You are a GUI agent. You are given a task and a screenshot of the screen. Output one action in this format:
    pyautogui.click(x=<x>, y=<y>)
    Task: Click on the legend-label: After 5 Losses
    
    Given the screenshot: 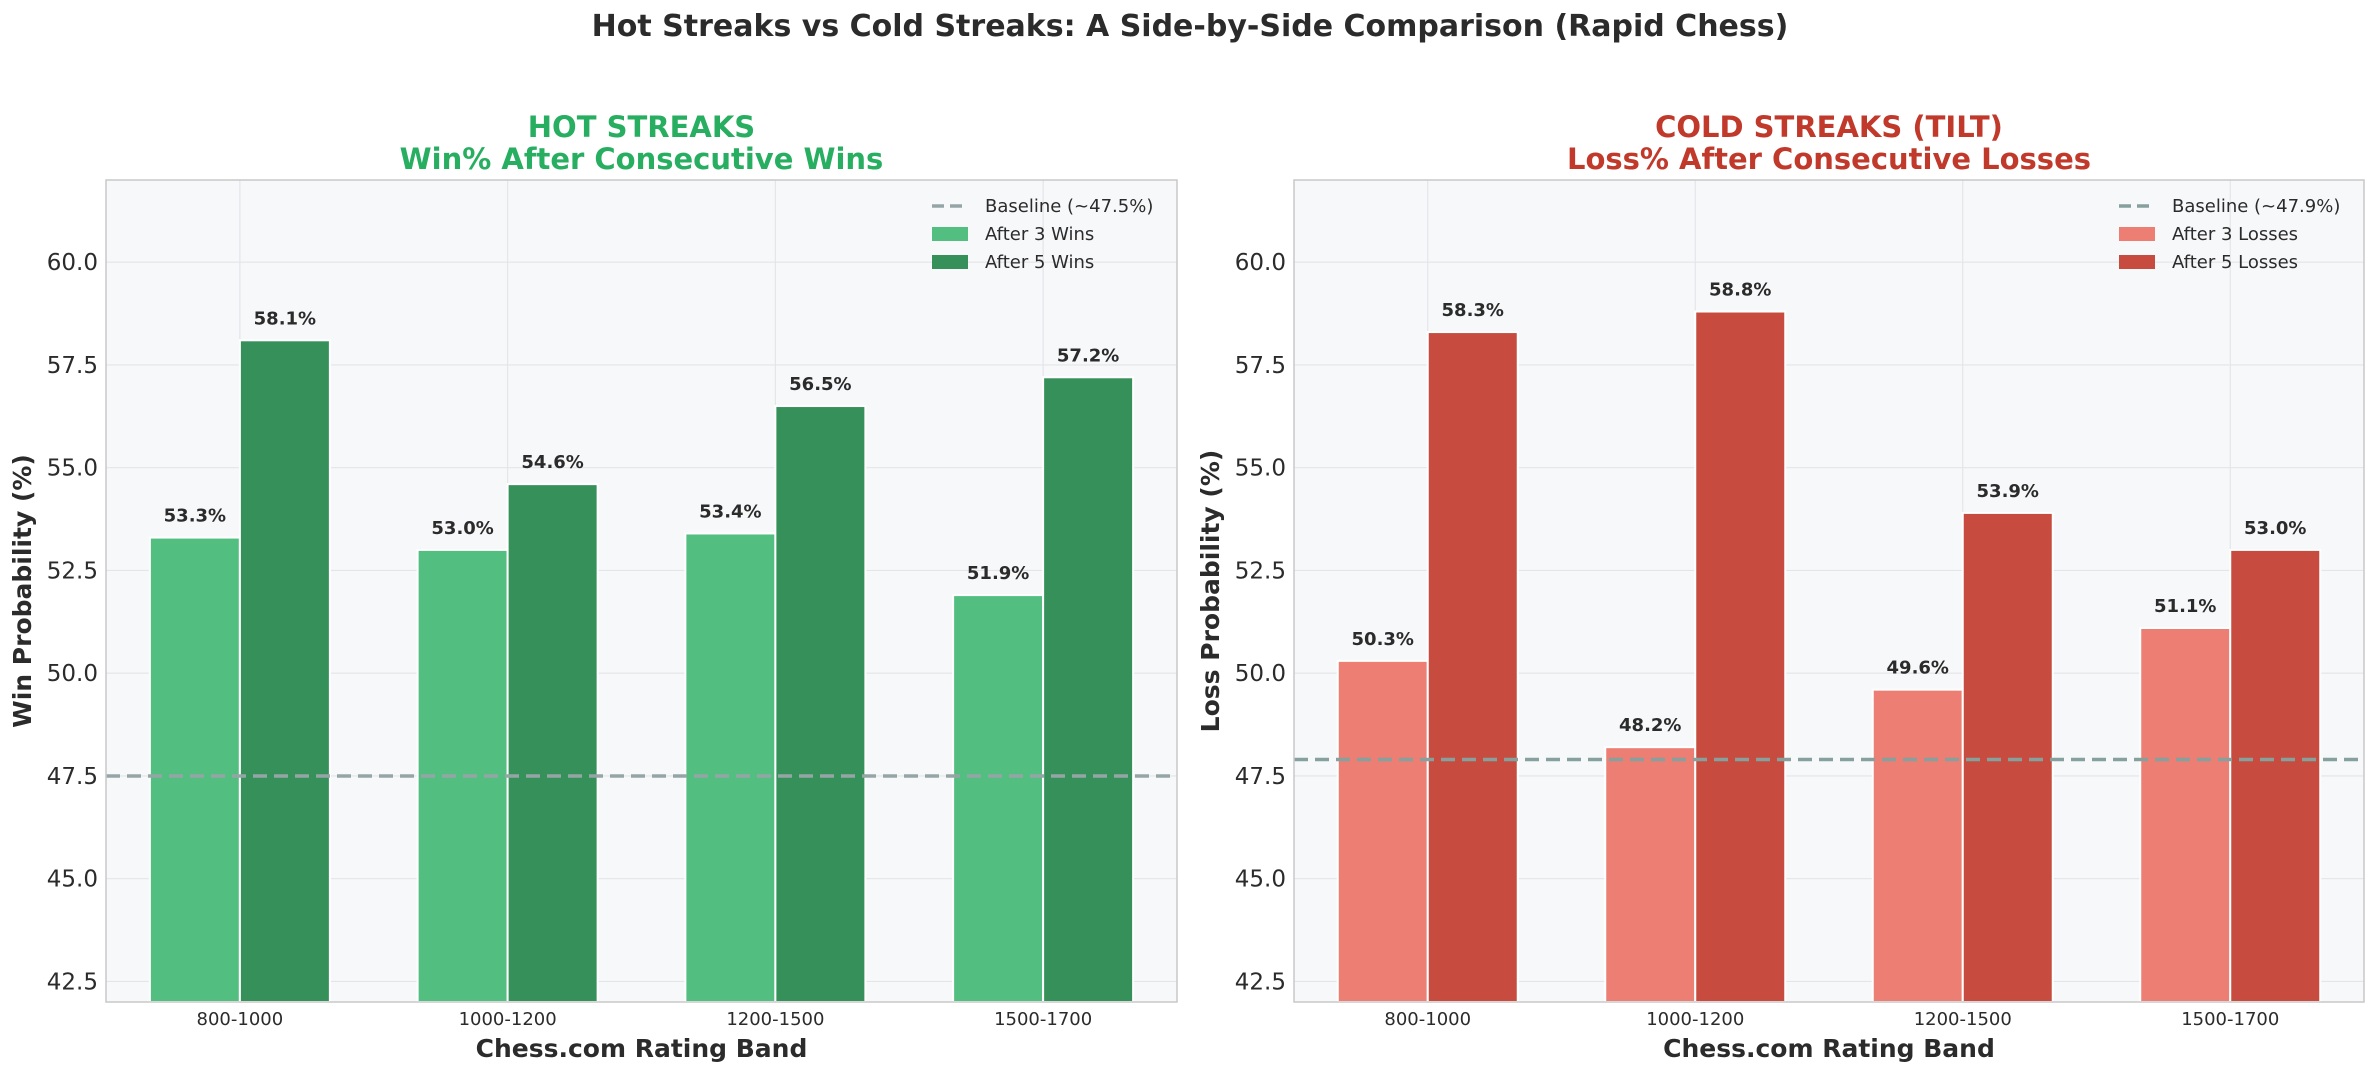 What is the action you would take?
    pyautogui.click(x=2235, y=262)
    